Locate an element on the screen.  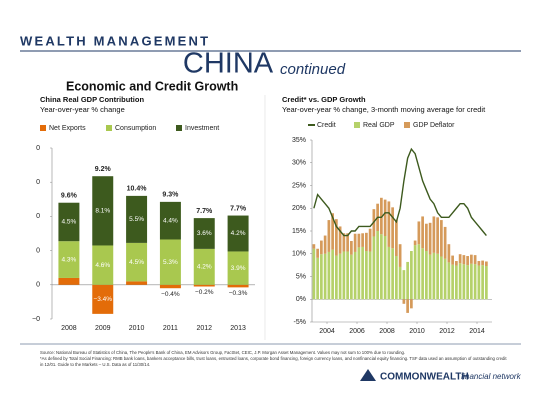
y-tick-label: −0 is located at coordinates (36, 319).